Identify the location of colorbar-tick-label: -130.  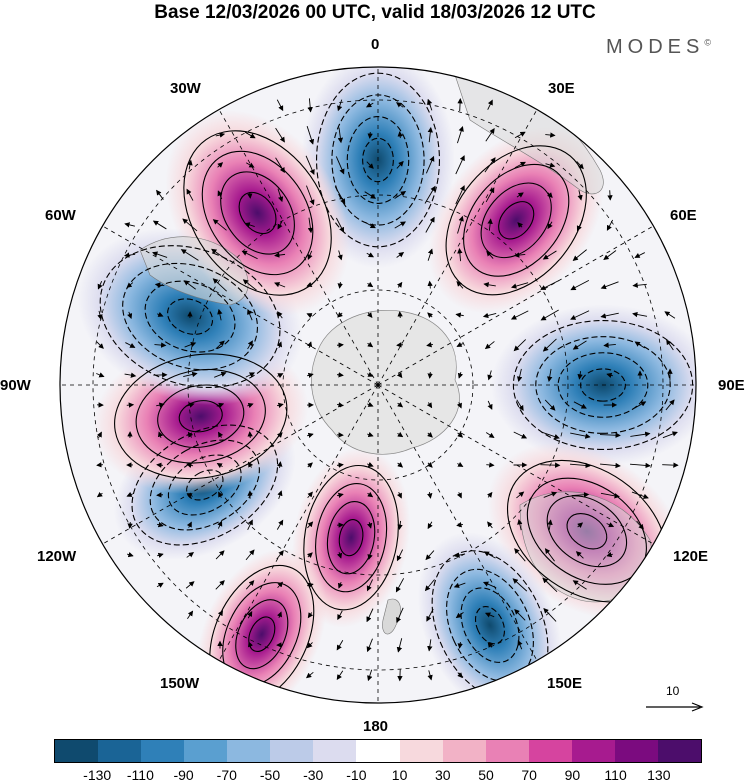
(97, 775).